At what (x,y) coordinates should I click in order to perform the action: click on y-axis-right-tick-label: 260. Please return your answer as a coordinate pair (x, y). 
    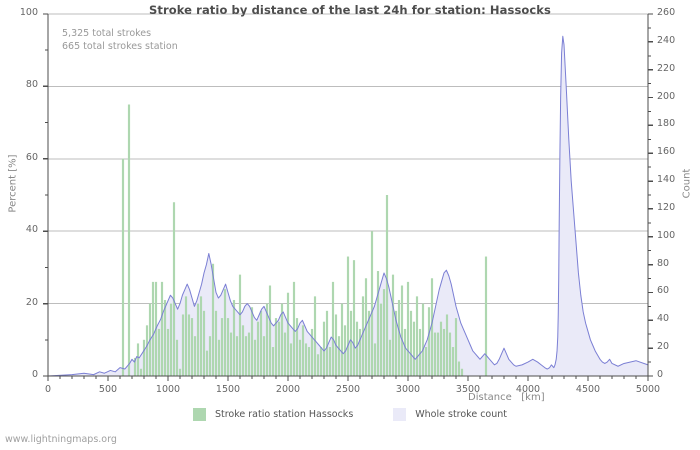
    Looking at the image, I should click on (666, 12).